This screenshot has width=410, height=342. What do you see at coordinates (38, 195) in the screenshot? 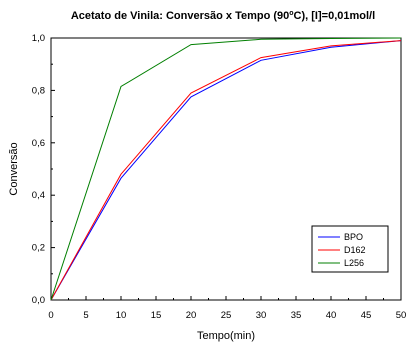
I see `y-tick-label: 0,4` at bounding box center [38, 195].